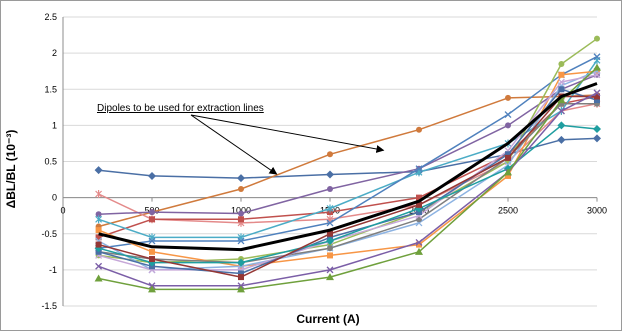 This screenshot has height=331, width=622. I want to click on x-tick-label: 3000, so click(597, 211).